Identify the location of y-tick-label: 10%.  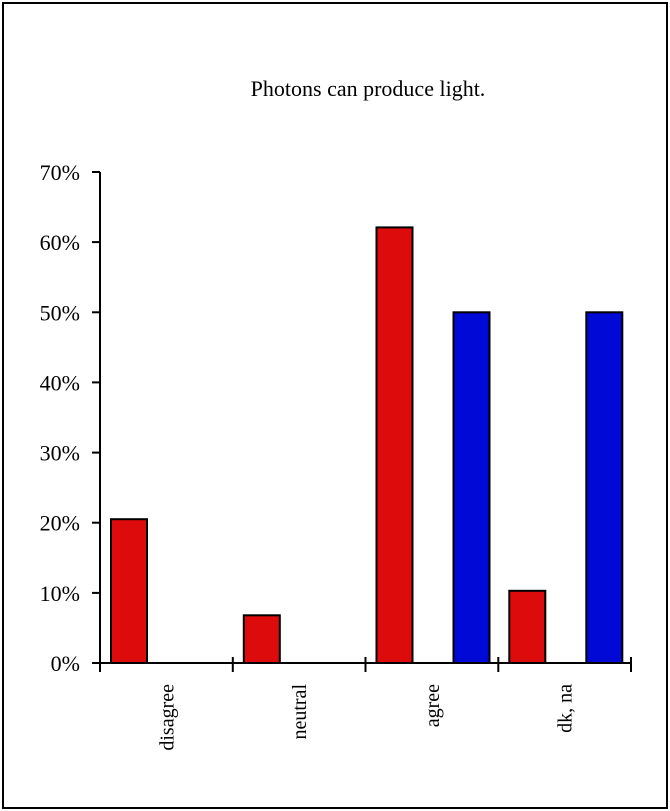
(60, 593).